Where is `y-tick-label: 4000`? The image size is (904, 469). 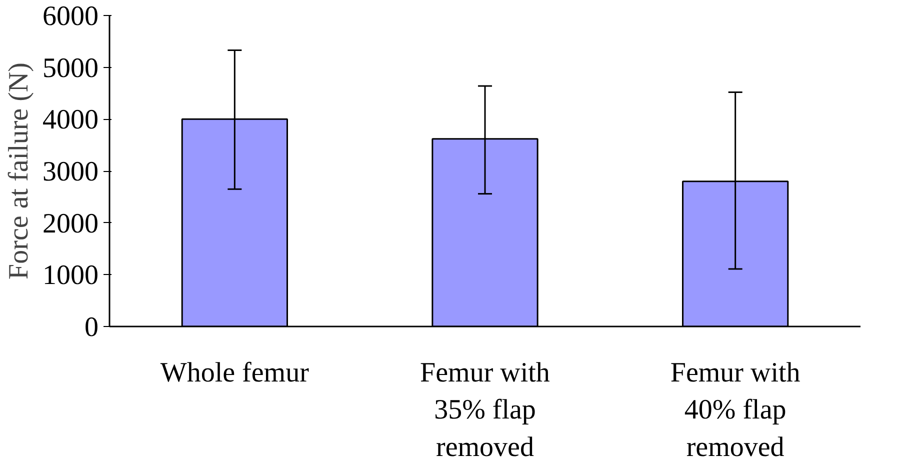
y-tick-label: 4000 is located at coordinates (70, 120).